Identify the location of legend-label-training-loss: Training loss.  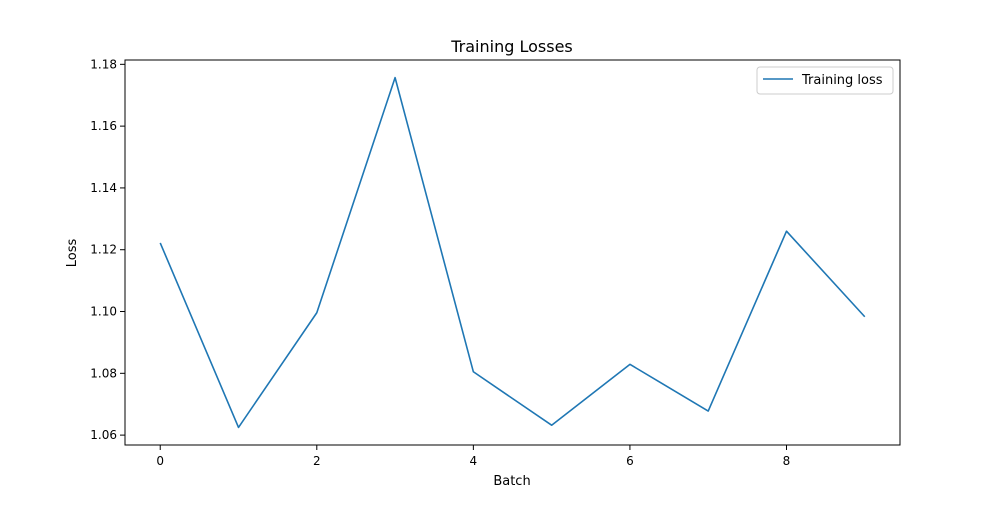
(842, 80).